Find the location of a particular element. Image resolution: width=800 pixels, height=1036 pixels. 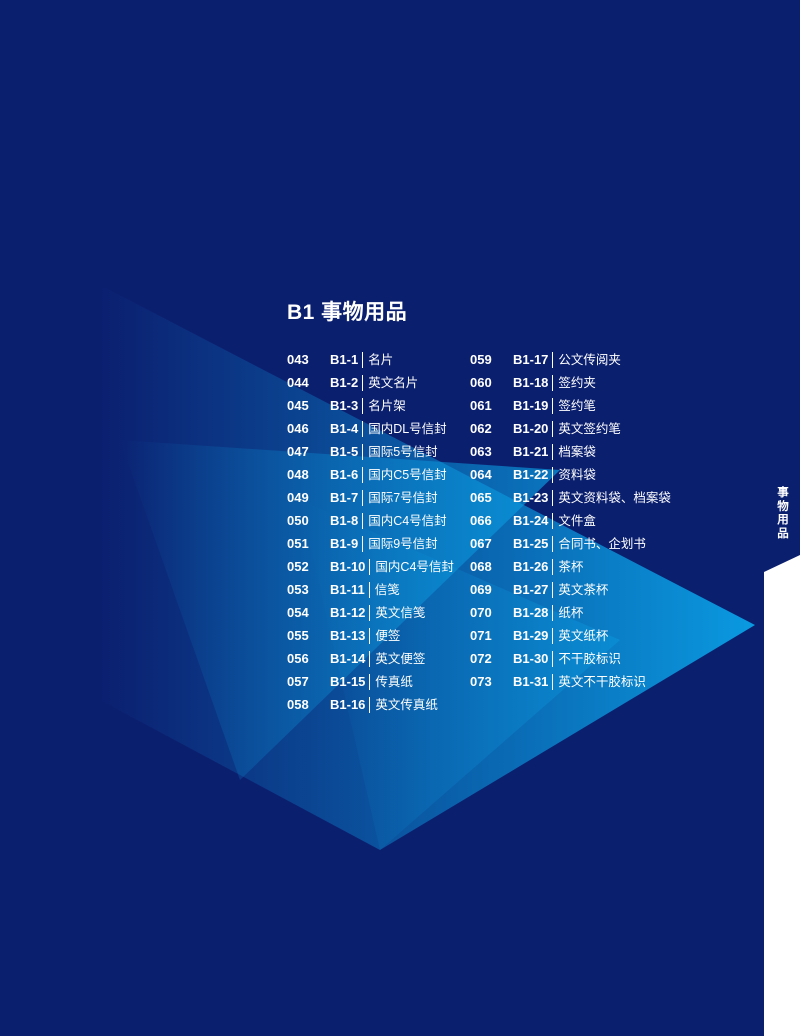

toc-item: 054 B1-12 英文信笺 is located at coordinates (370, 612).